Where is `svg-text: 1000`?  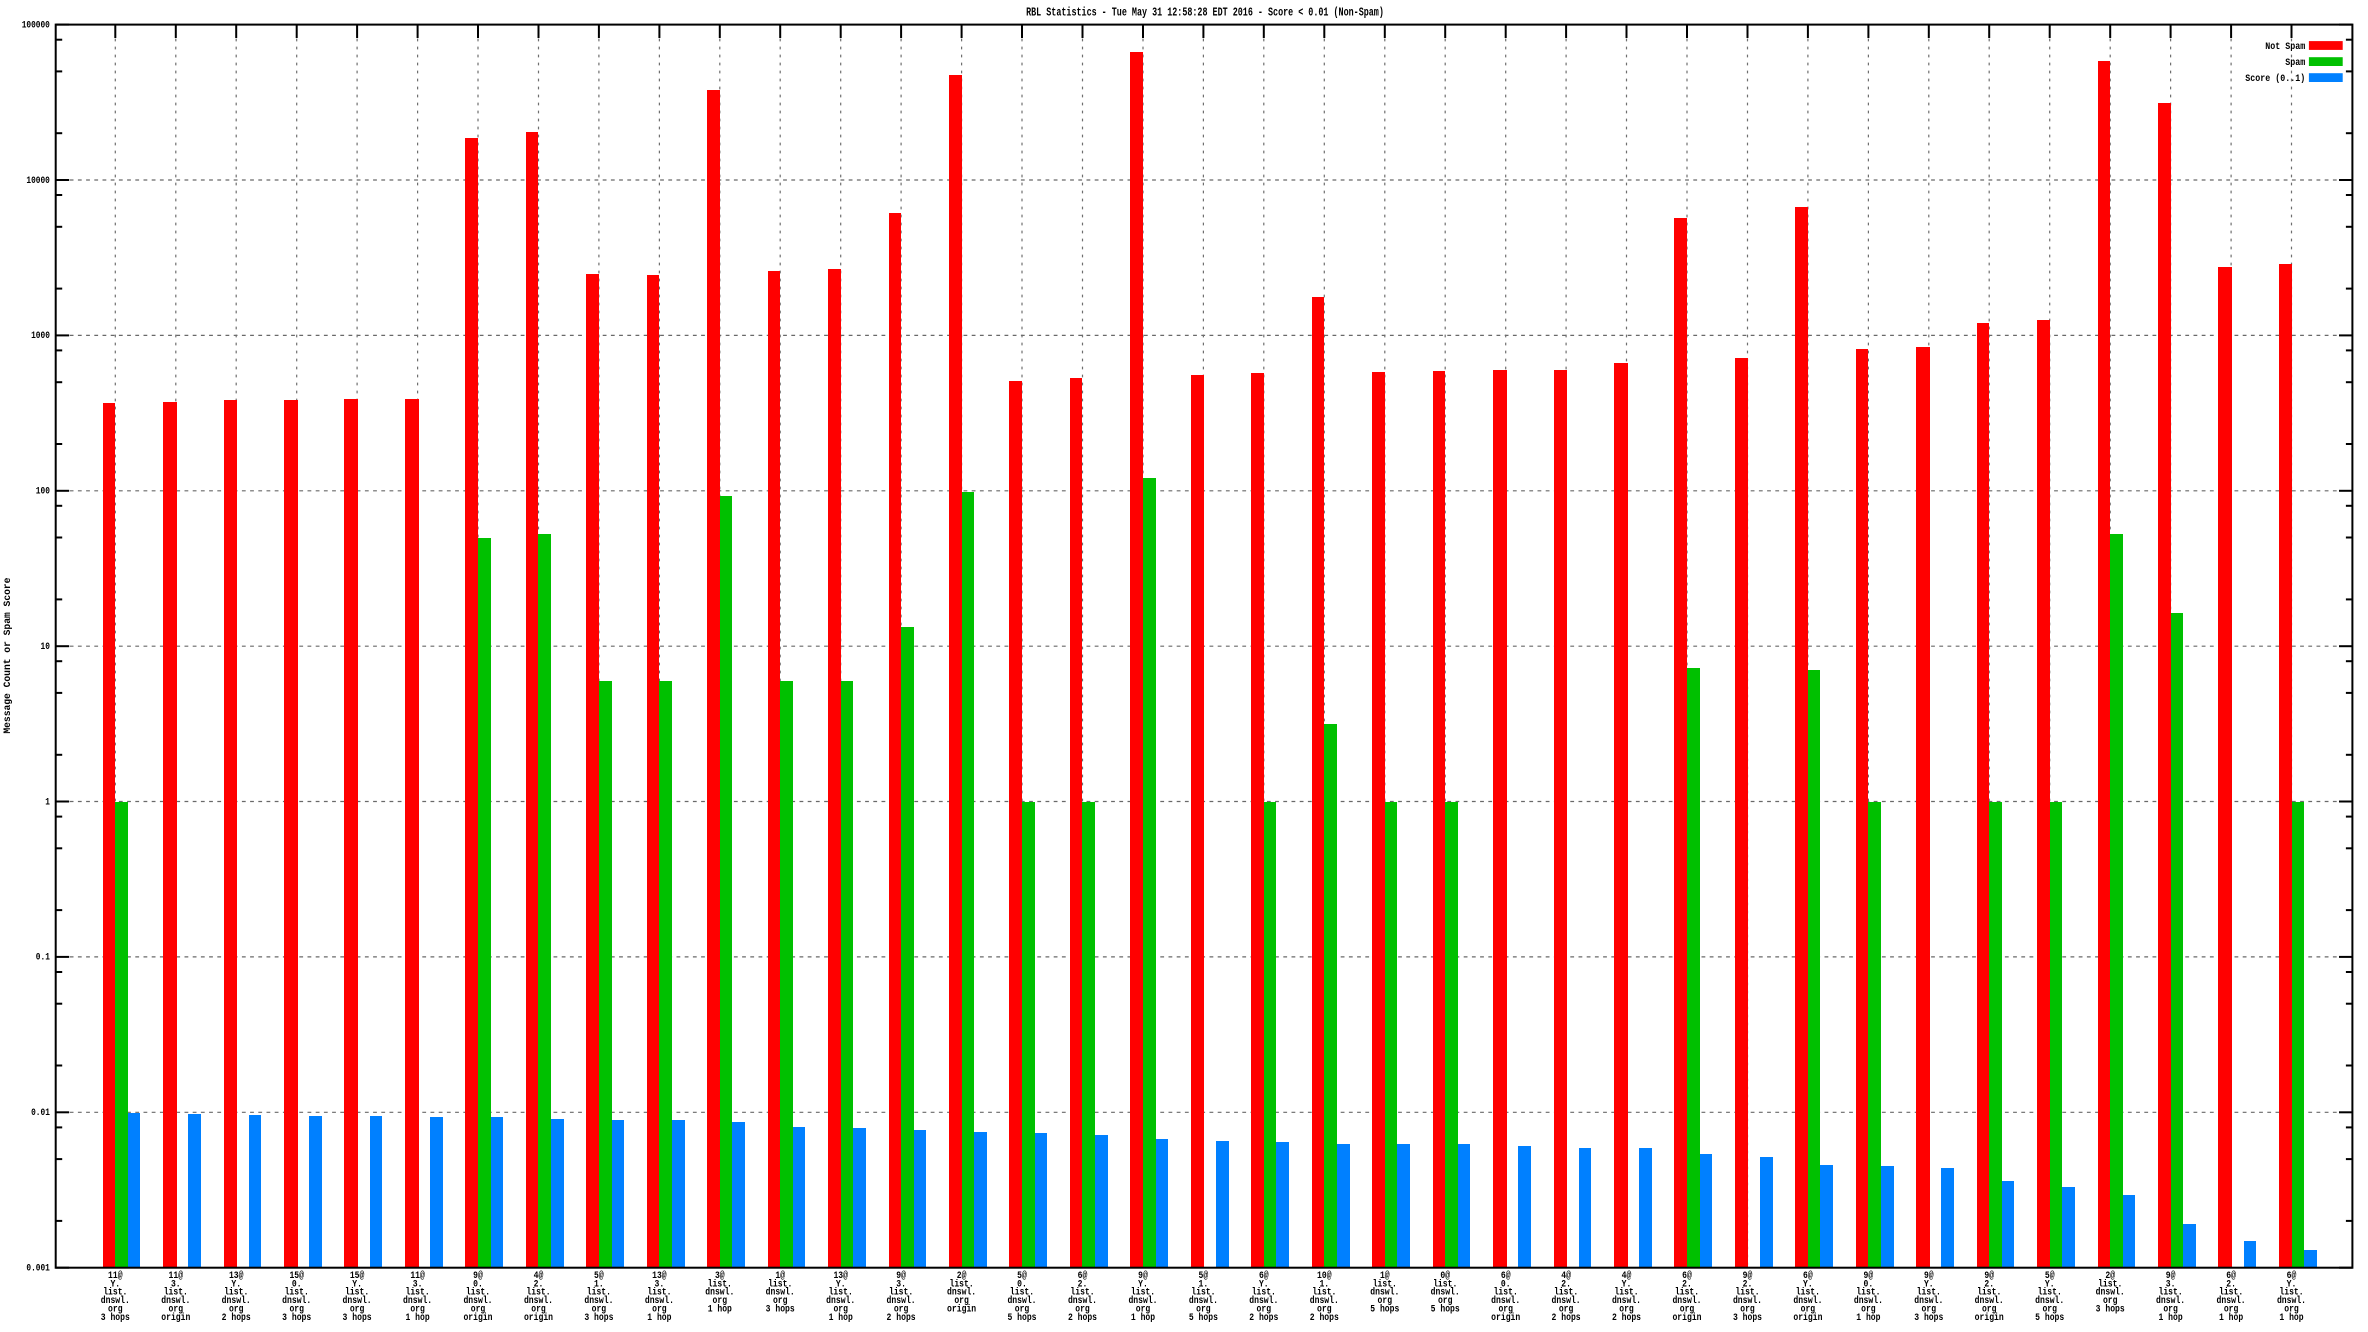 svg-text: 1000 is located at coordinates (40, 336).